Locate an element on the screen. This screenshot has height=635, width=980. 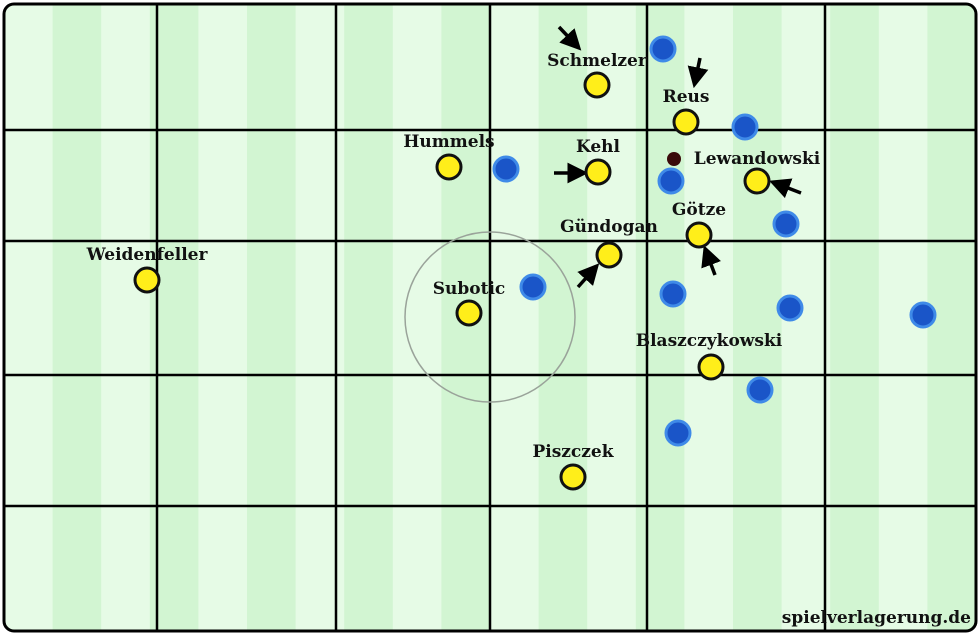
player-name: Blaszczykowski is located at coordinates (709, 341).